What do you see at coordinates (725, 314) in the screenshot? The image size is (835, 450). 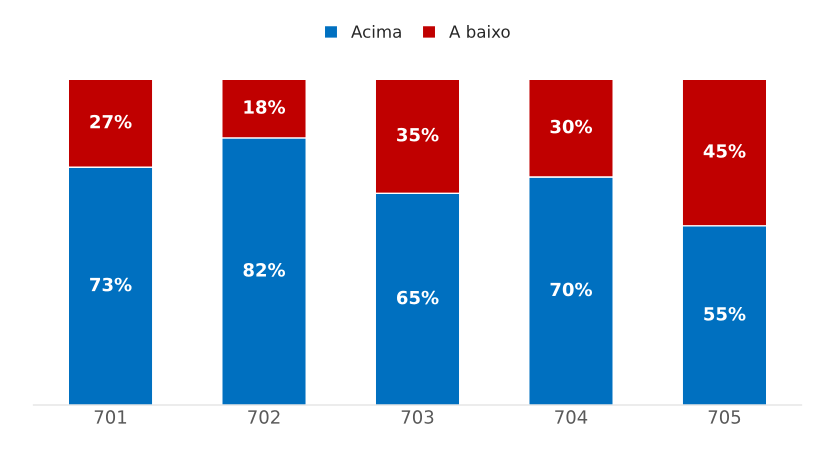 I see `data-label: 55%` at bounding box center [725, 314].